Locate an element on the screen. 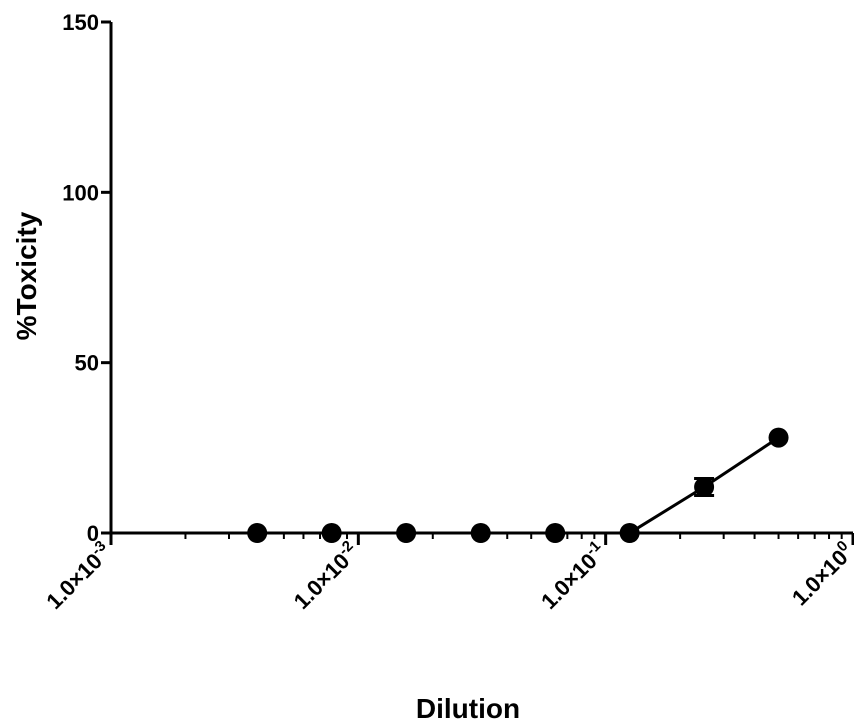  y-tick-label: 100 is located at coordinates (80, 192).